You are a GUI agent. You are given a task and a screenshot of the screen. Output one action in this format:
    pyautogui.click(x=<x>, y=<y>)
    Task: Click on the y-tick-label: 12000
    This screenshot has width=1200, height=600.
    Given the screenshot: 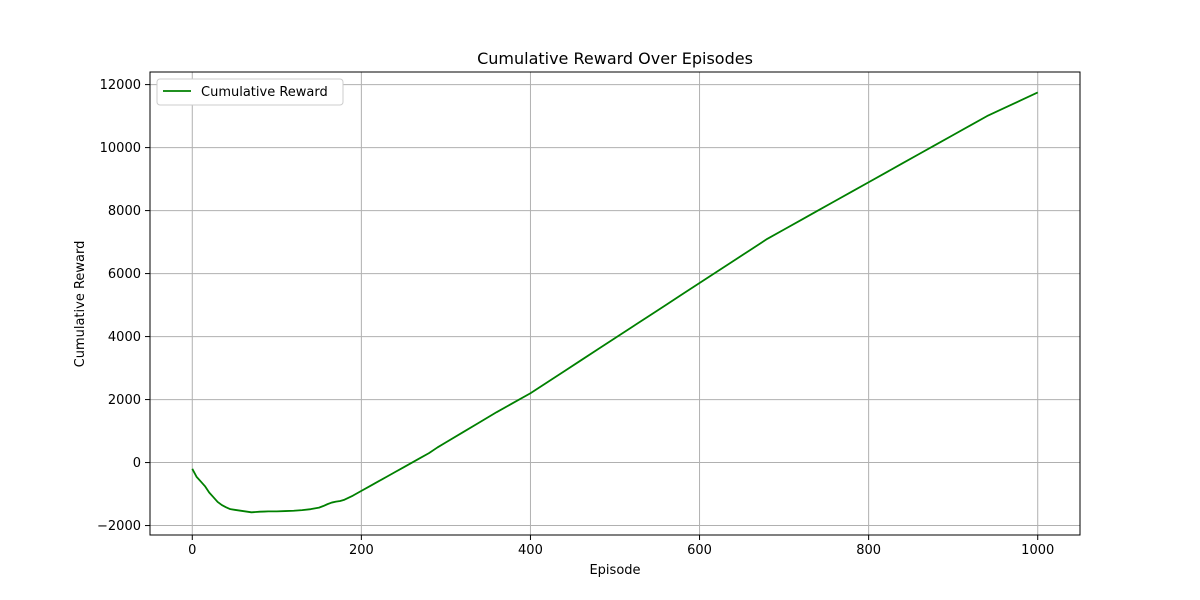 What is the action you would take?
    pyautogui.click(x=120, y=85)
    